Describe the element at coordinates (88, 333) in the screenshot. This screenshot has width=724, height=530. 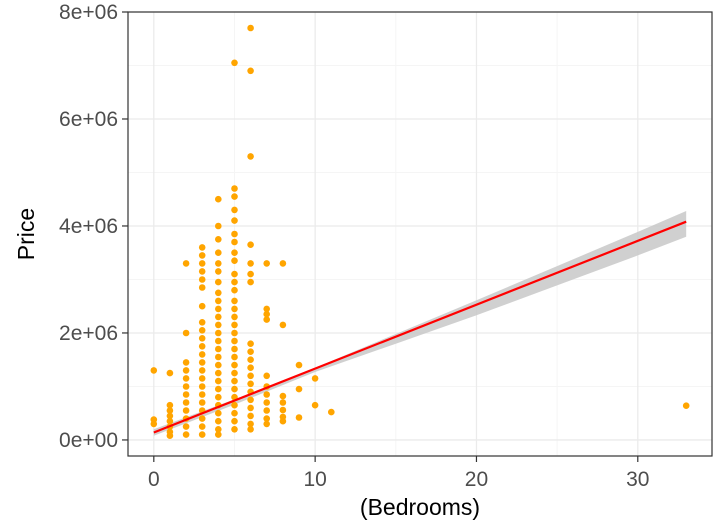
I see `y-tick-label: 2e+06` at that location.